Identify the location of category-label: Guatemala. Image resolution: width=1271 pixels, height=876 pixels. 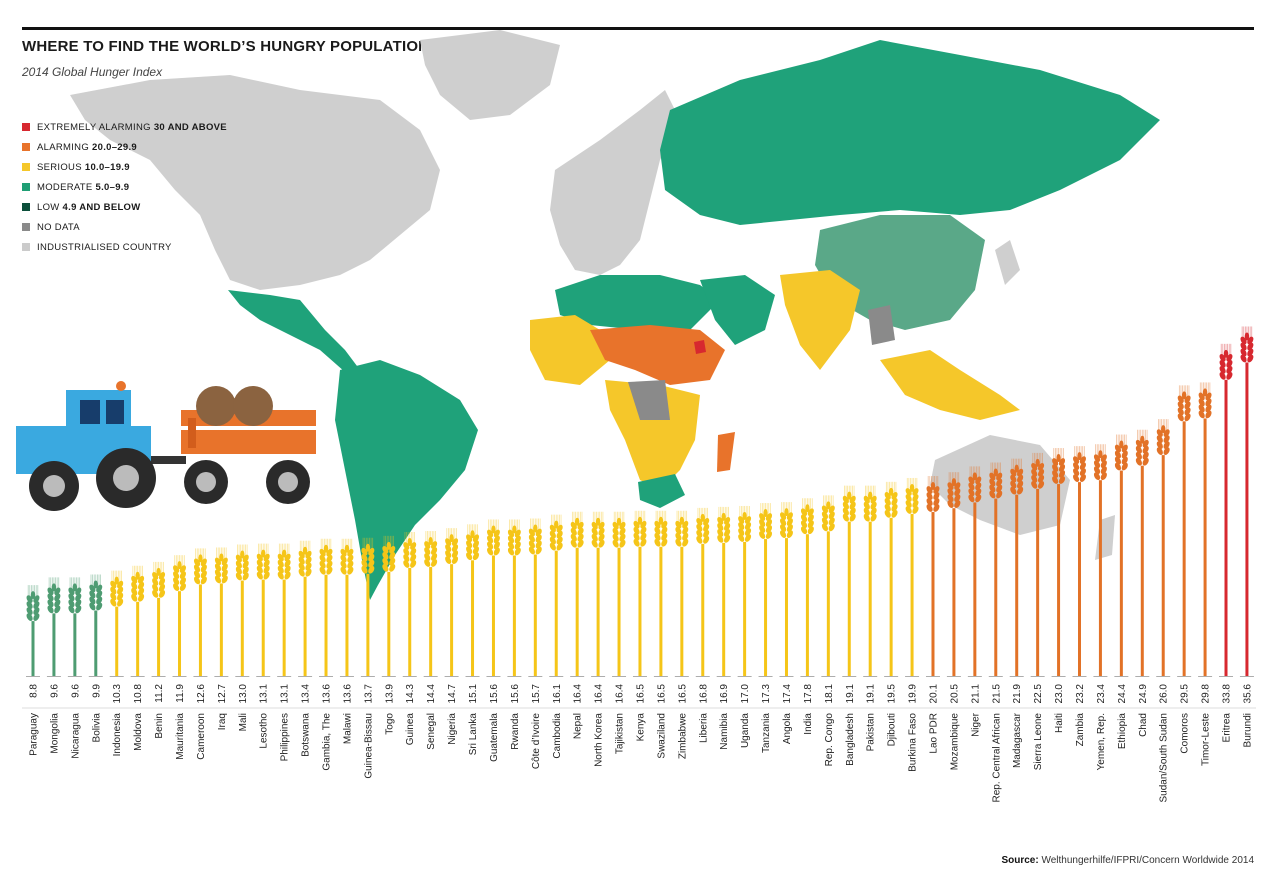
(494, 737).